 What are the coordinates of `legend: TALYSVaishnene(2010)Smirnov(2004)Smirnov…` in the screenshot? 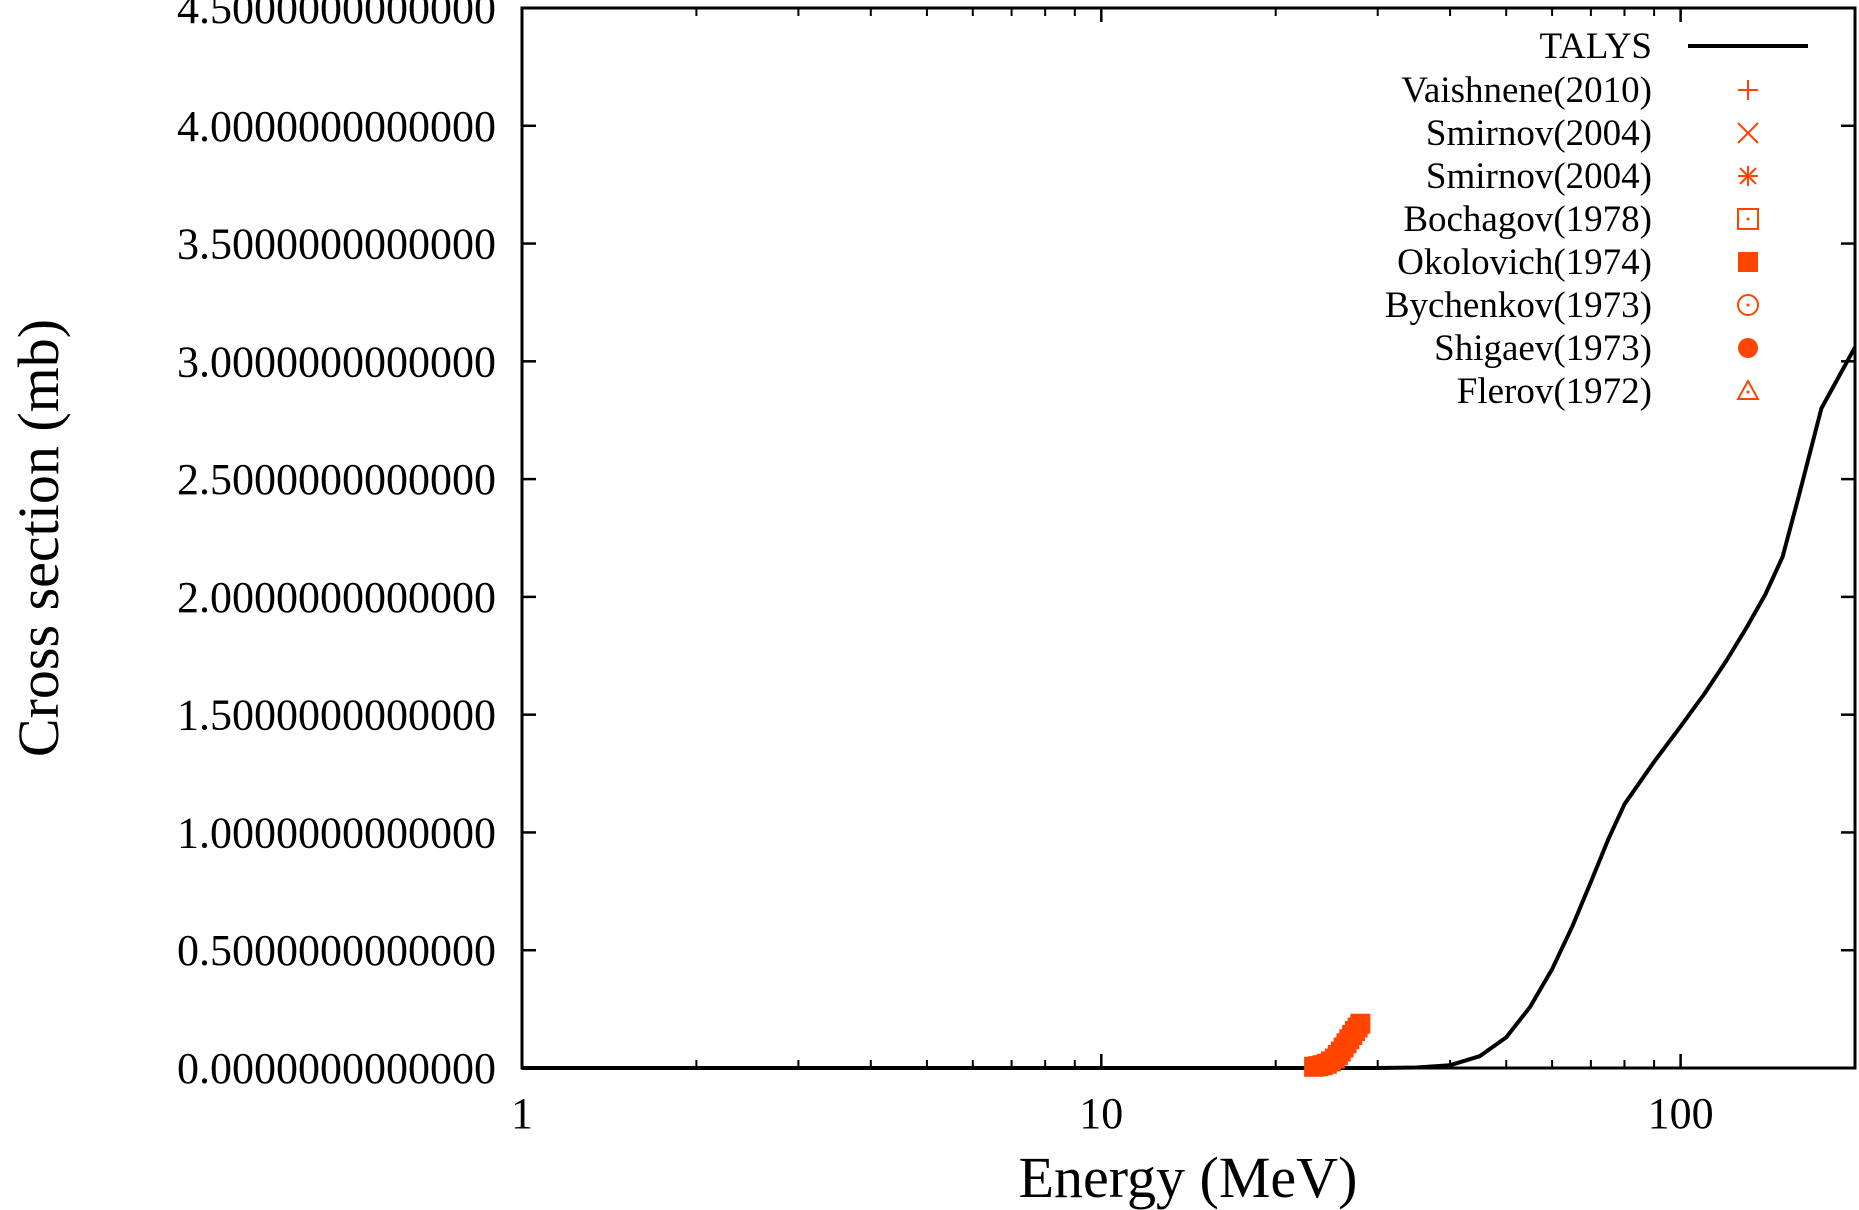 It's located at (1596, 219).